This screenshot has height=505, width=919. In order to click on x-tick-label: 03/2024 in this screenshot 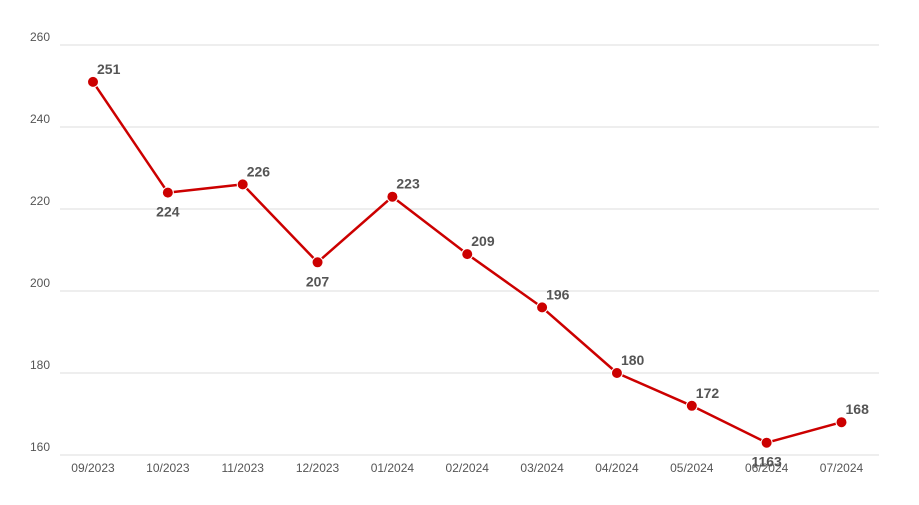, I will do `click(542, 468)`.